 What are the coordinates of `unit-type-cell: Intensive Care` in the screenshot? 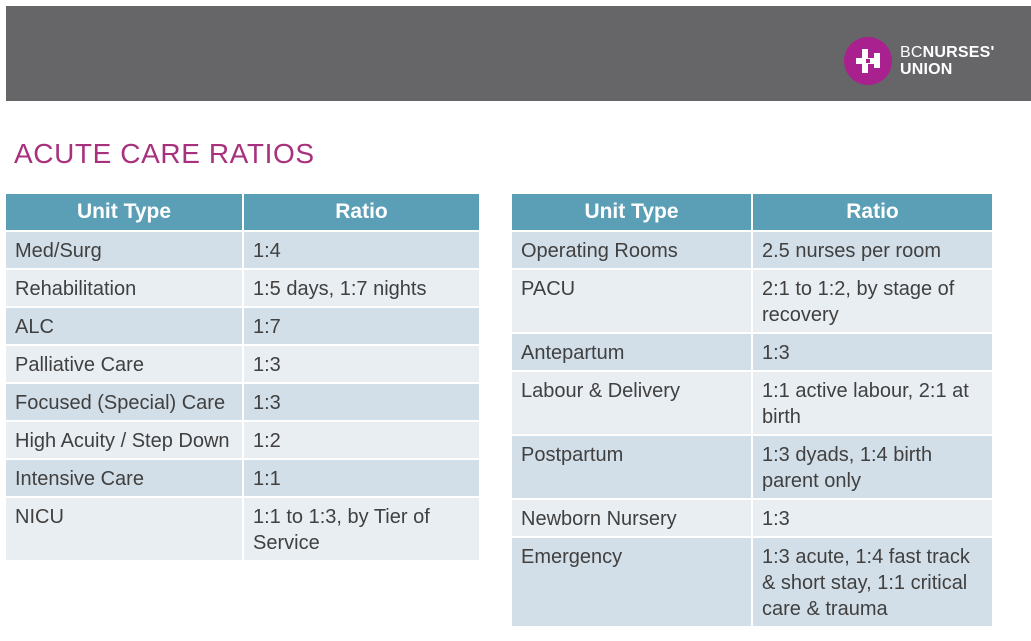 It's located at (125, 477).